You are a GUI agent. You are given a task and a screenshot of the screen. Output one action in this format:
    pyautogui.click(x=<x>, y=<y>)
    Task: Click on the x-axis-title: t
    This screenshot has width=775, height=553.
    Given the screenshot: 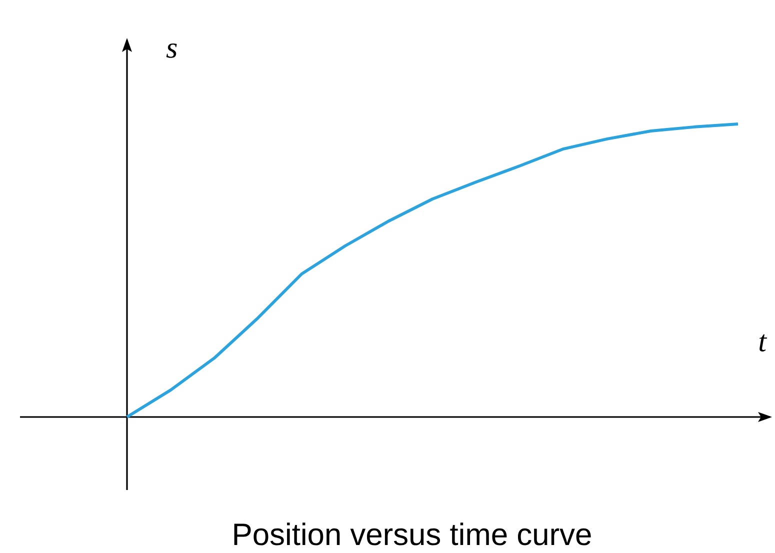 What is the action you would take?
    pyautogui.click(x=763, y=343)
    